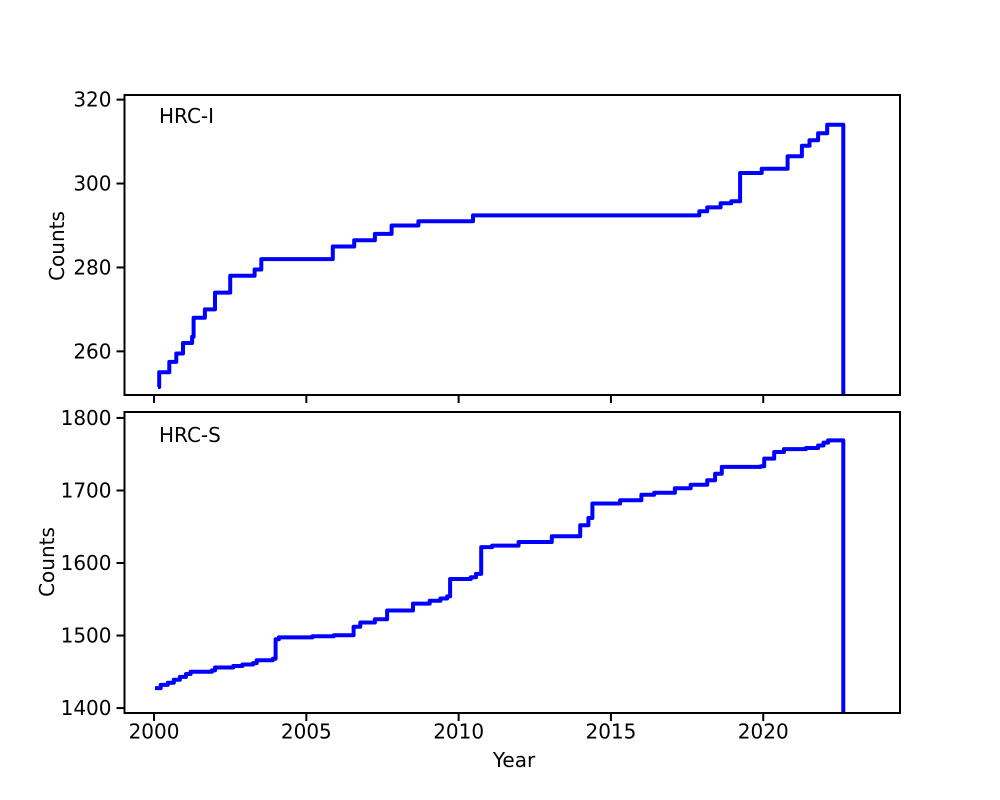 This screenshot has width=1000, height=800. Describe the element at coordinates (92, 100) in the screenshot. I see `y-tick-label: 320` at that location.